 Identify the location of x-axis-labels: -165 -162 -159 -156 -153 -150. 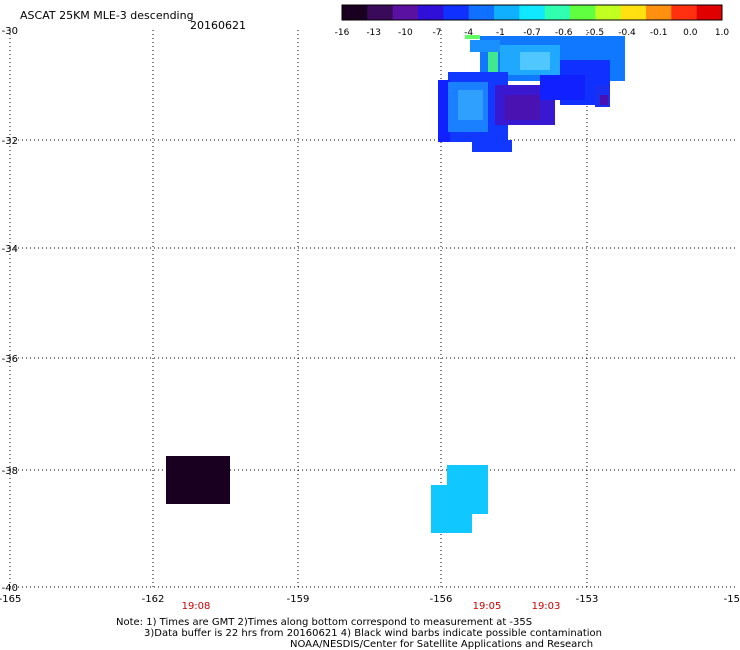
(370, 599).